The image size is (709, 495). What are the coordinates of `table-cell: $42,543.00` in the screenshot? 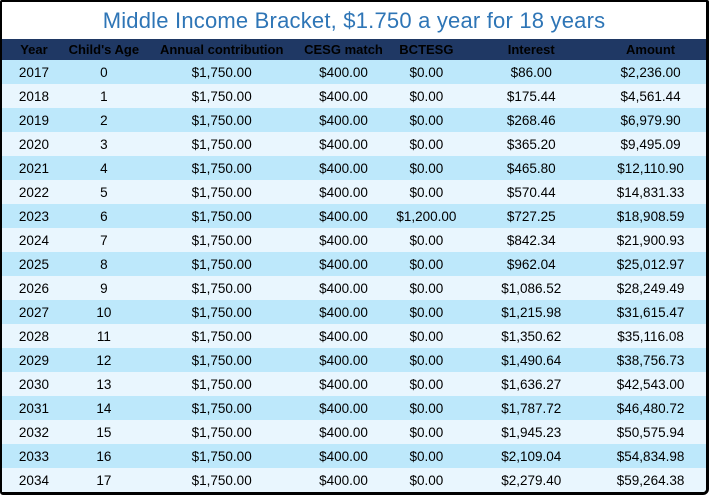 It's located at (650, 384).